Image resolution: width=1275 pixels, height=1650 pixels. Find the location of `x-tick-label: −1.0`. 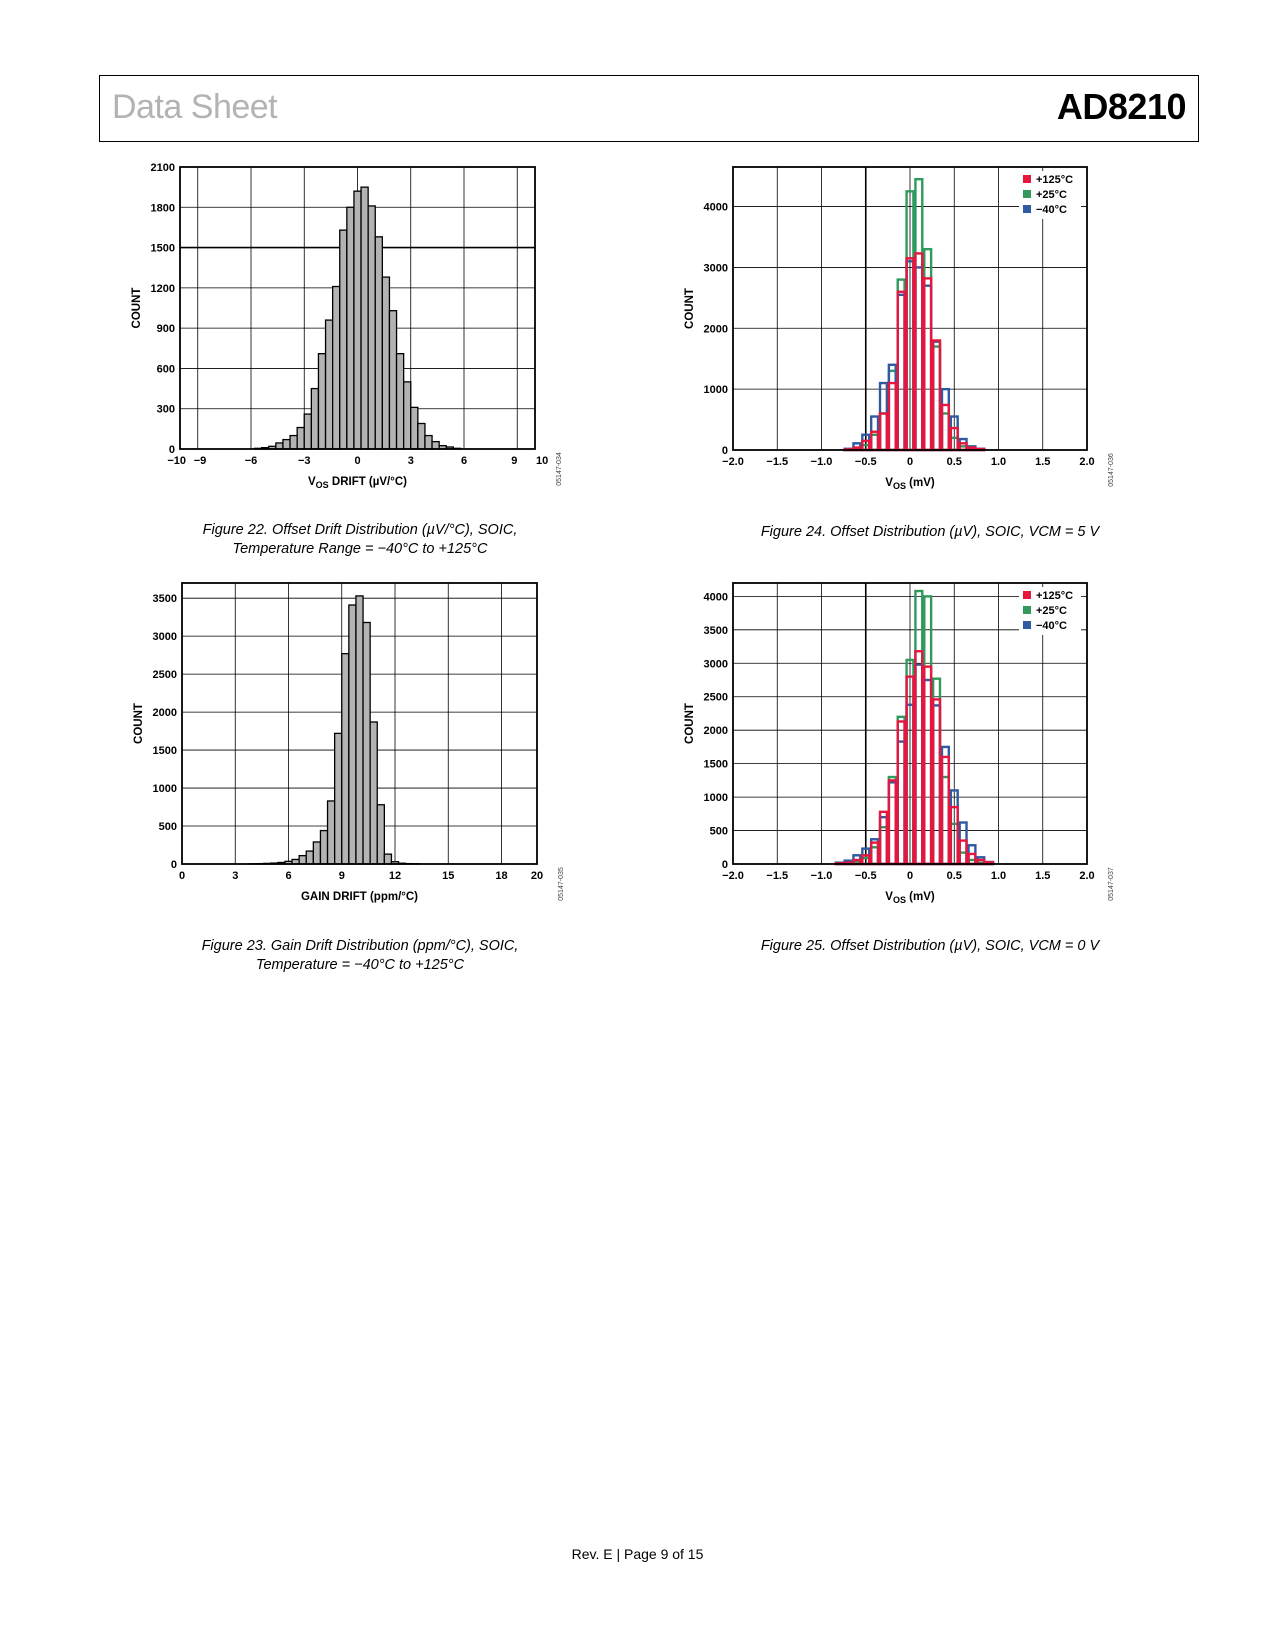

x-tick-label: −1.0 is located at coordinates (822, 462).